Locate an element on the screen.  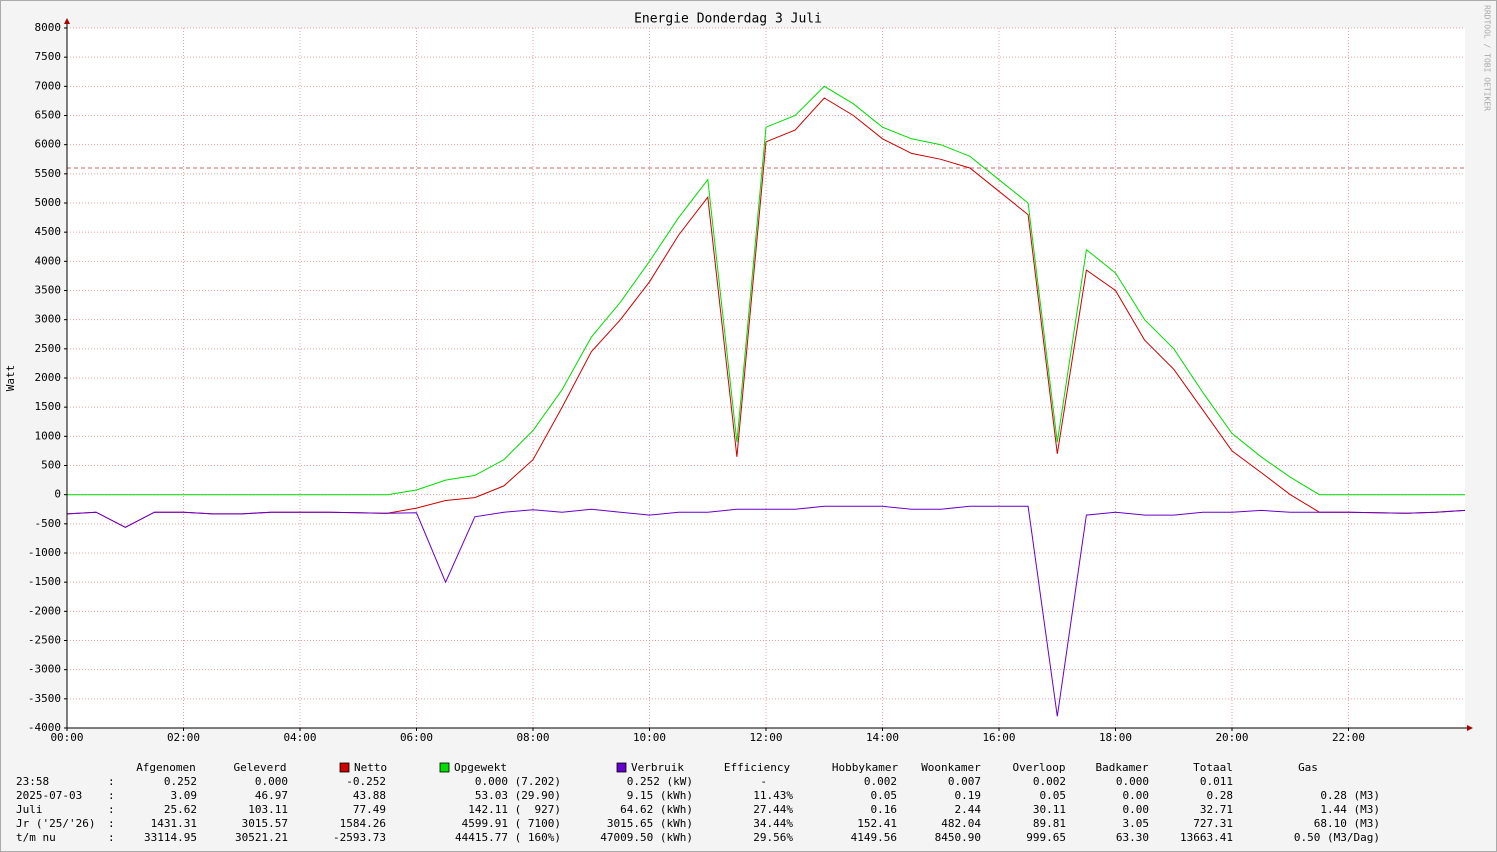
y-tick-label: 2000 is located at coordinates (48, 377).